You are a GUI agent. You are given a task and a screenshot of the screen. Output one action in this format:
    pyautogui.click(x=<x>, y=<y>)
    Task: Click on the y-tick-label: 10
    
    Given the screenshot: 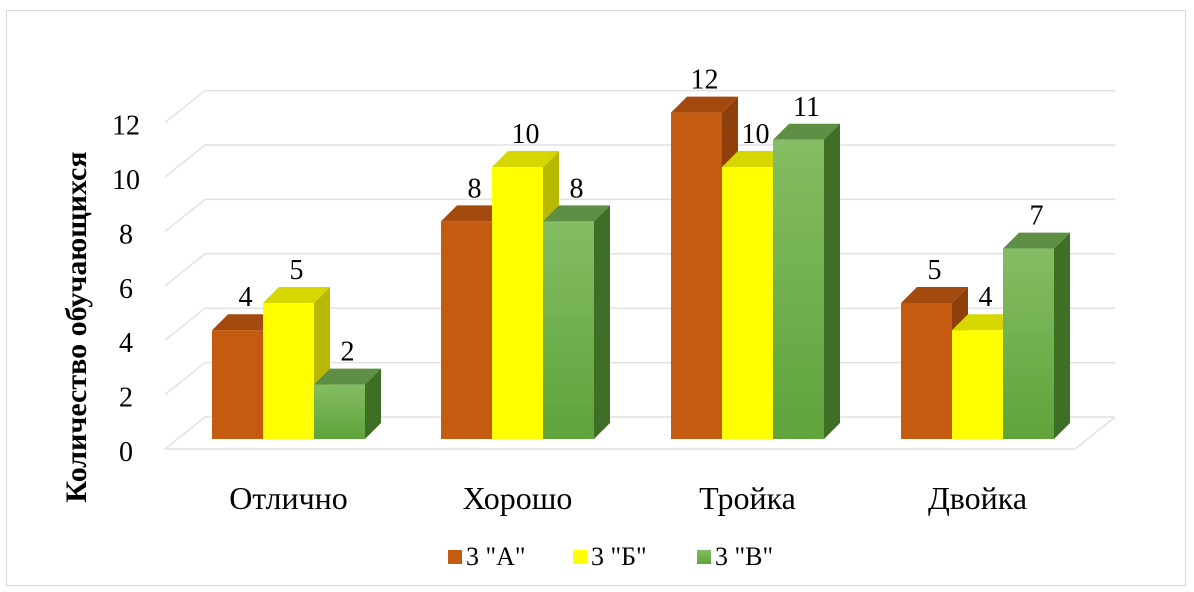 What is the action you would take?
    pyautogui.click(x=126, y=180)
    